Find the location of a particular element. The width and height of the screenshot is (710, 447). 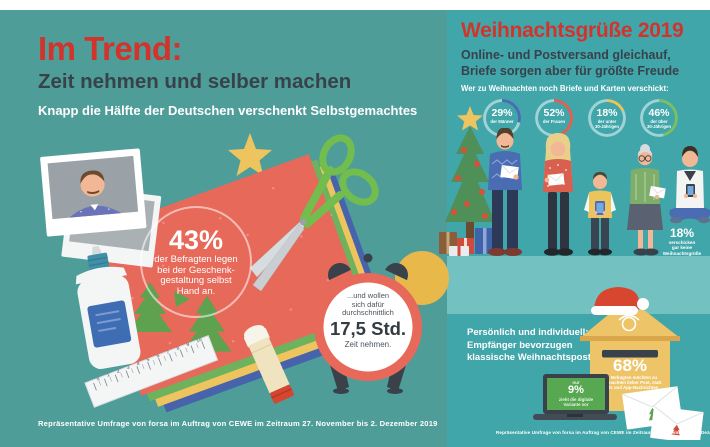

stat-laptop: nur 9% zieht die digitale Variante vor is located at coordinates (576, 393).